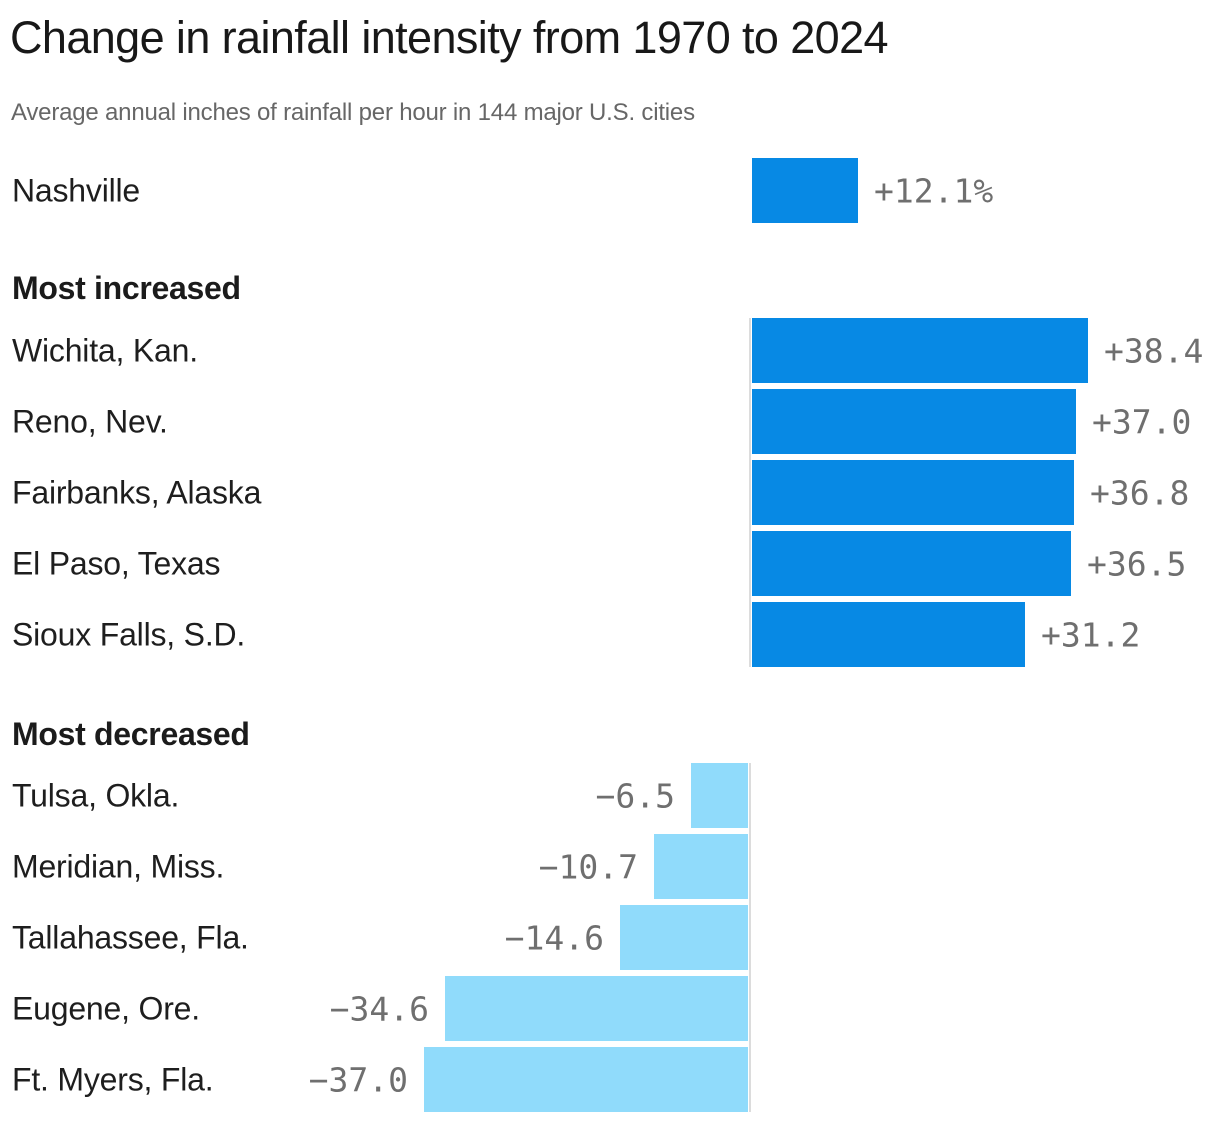 Image resolution: width=1220 pixels, height=1126 pixels. What do you see at coordinates (635, 795) in the screenshot?
I see `value-label: −6.5` at bounding box center [635, 795].